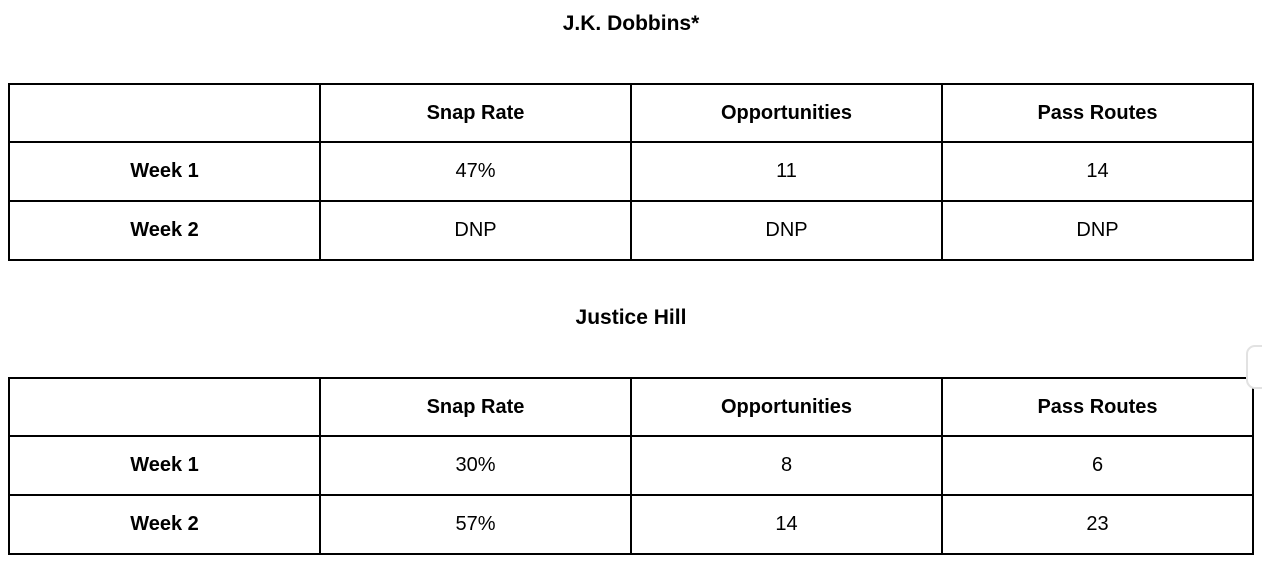 The image size is (1262, 574). I want to click on table-row: Week 2 DNP DNP DNP, so click(631, 230).